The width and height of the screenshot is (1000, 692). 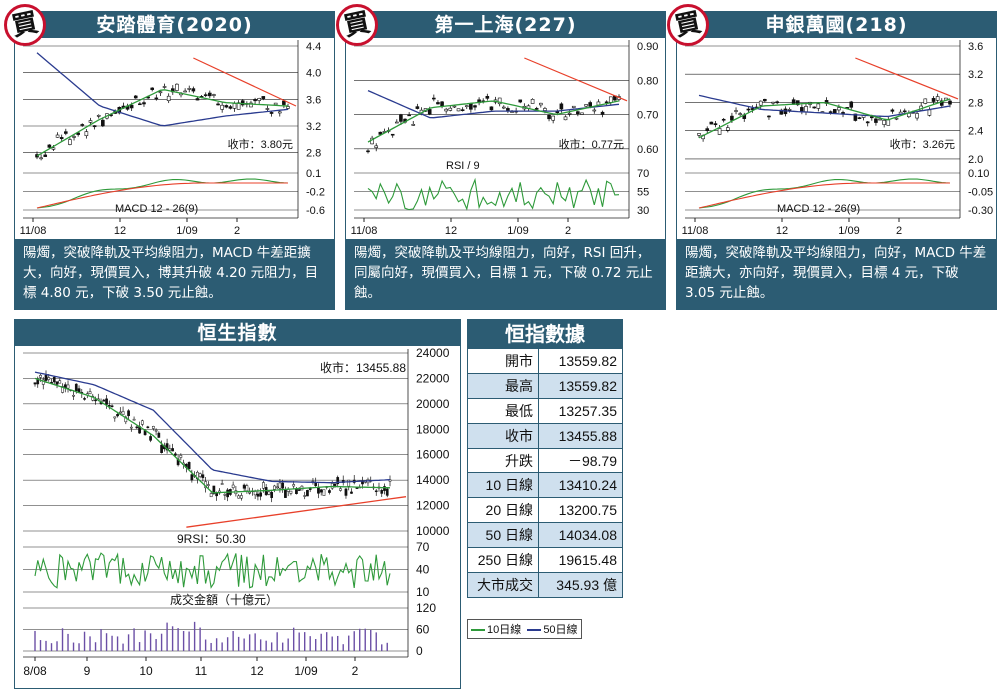 What do you see at coordinates (980, 211) in the screenshot?
I see `indicator-tick-label: -0.30` at bounding box center [980, 211].